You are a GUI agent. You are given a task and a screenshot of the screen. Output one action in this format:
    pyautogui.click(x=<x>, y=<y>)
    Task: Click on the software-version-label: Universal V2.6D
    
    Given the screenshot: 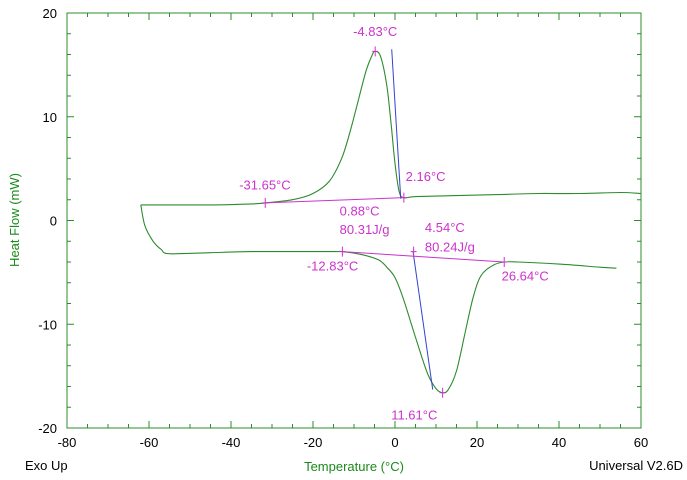 What is the action you would take?
    pyautogui.click(x=636, y=465)
    